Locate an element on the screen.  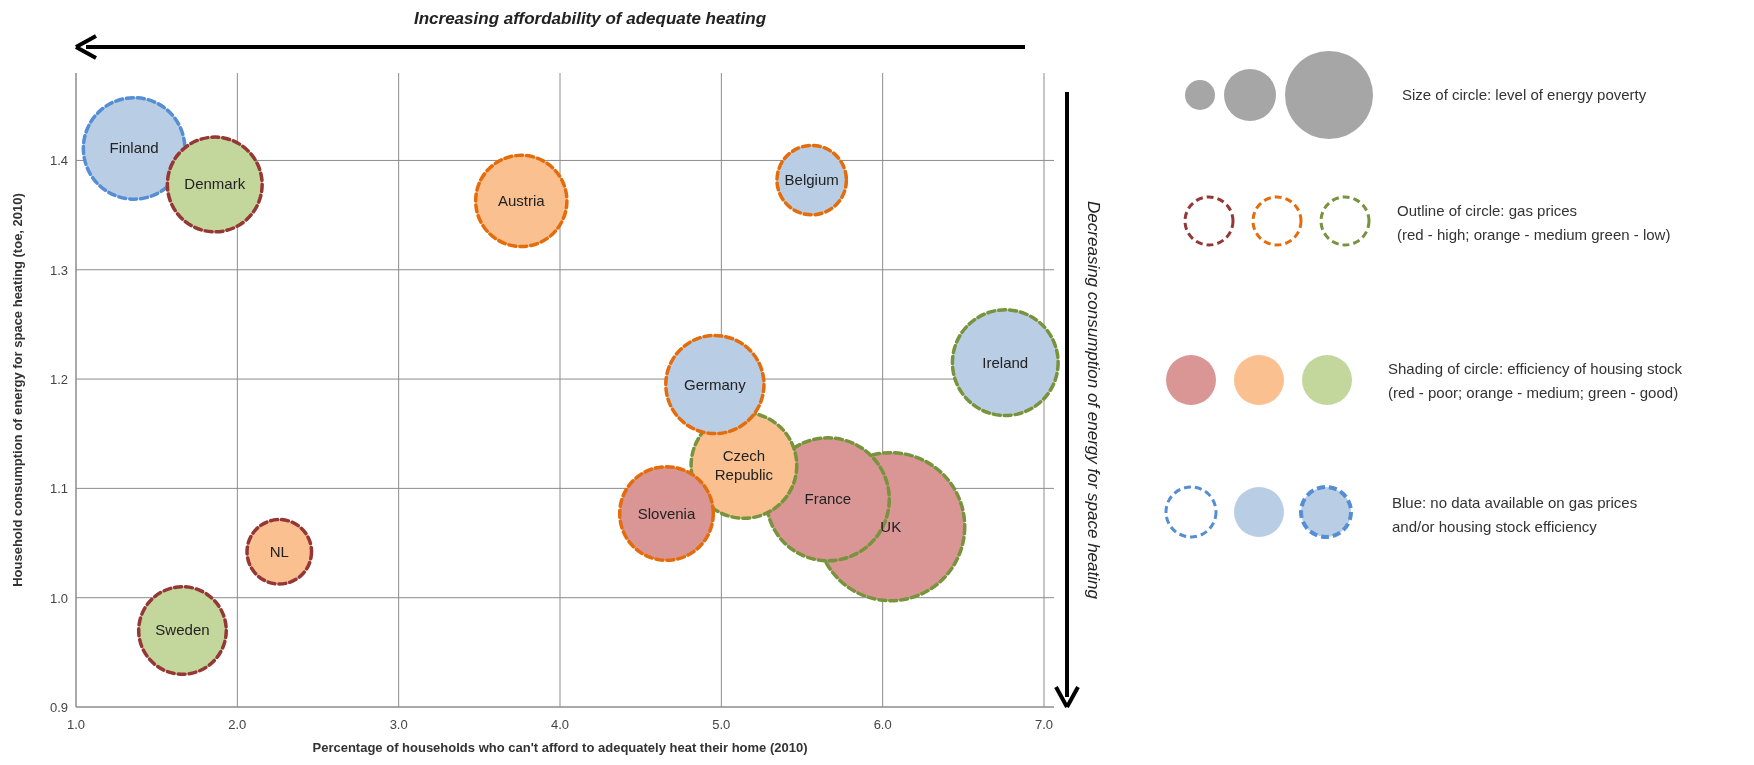
y-tick-label: 1.3 is located at coordinates (58, 270).